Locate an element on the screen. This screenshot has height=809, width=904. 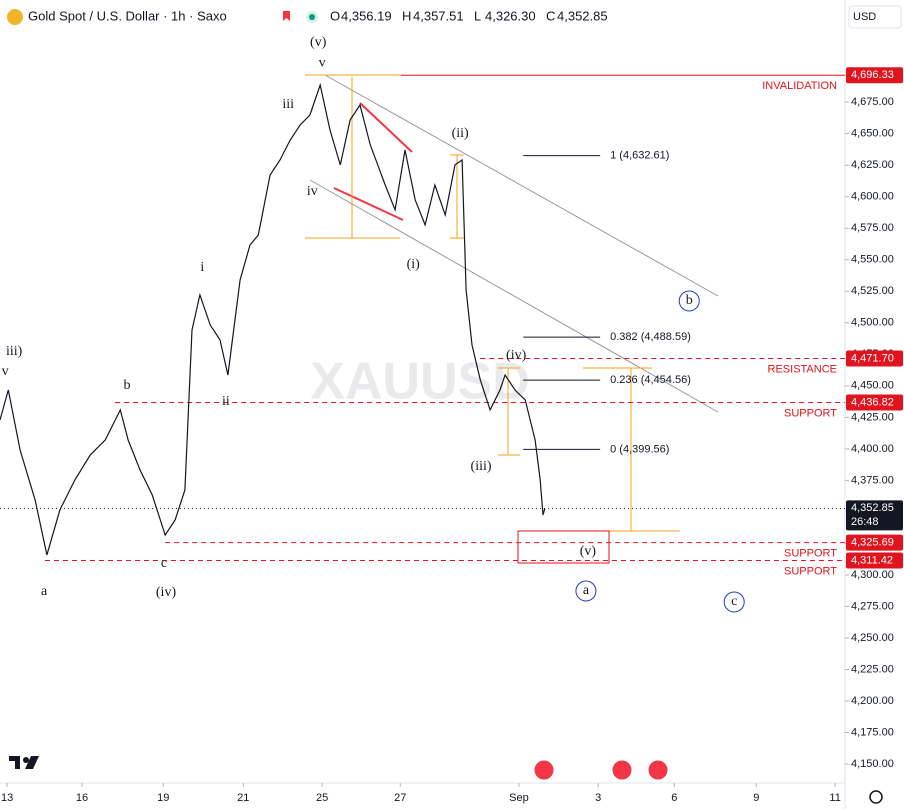
currency-box is located at coordinates (875, 17).